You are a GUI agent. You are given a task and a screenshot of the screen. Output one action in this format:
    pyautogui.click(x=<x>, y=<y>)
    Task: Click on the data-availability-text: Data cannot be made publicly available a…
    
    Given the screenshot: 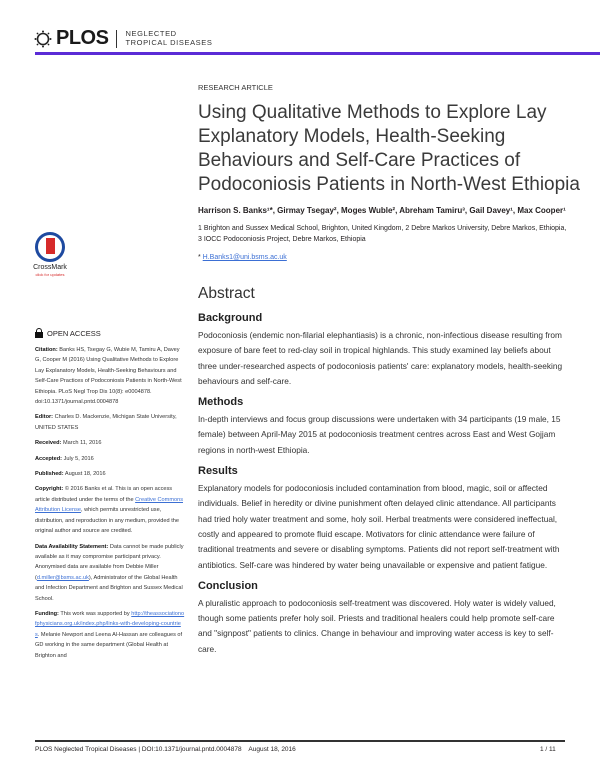 What is the action you would take?
    pyautogui.click(x=109, y=562)
    